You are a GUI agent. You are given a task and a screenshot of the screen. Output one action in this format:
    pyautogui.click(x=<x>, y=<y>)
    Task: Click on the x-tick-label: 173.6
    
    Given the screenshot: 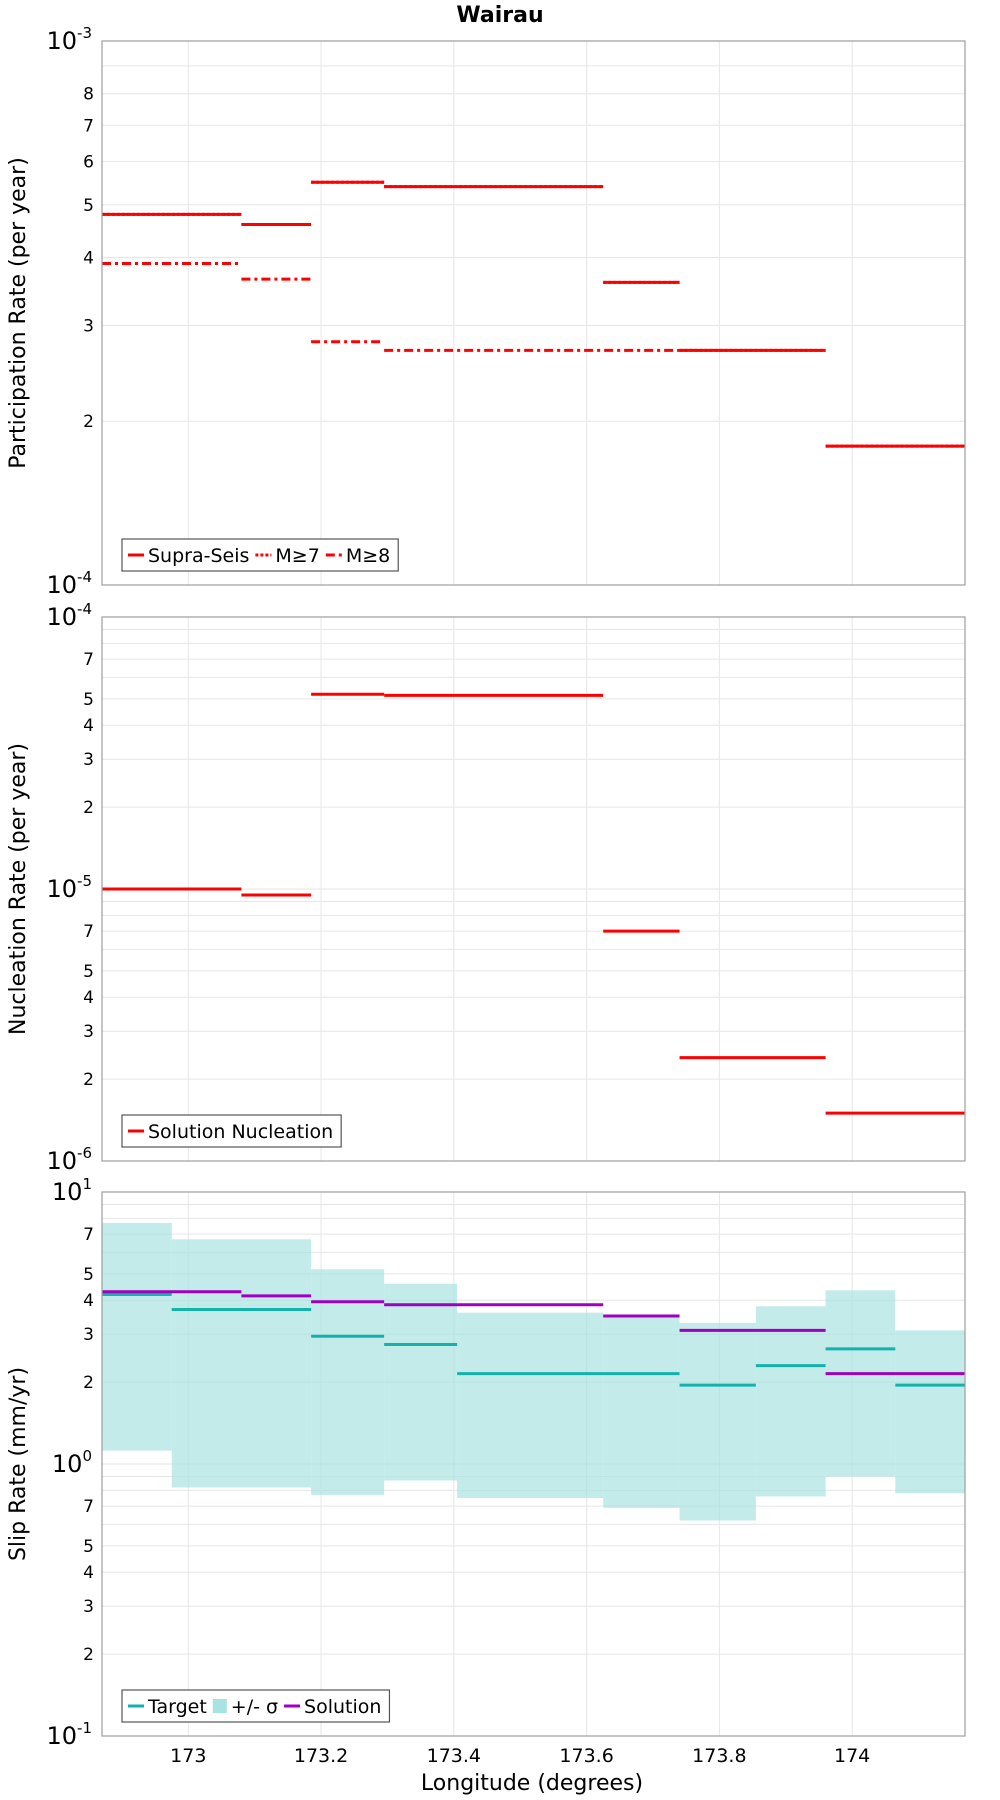 What is the action you would take?
    pyautogui.click(x=586, y=1756)
    